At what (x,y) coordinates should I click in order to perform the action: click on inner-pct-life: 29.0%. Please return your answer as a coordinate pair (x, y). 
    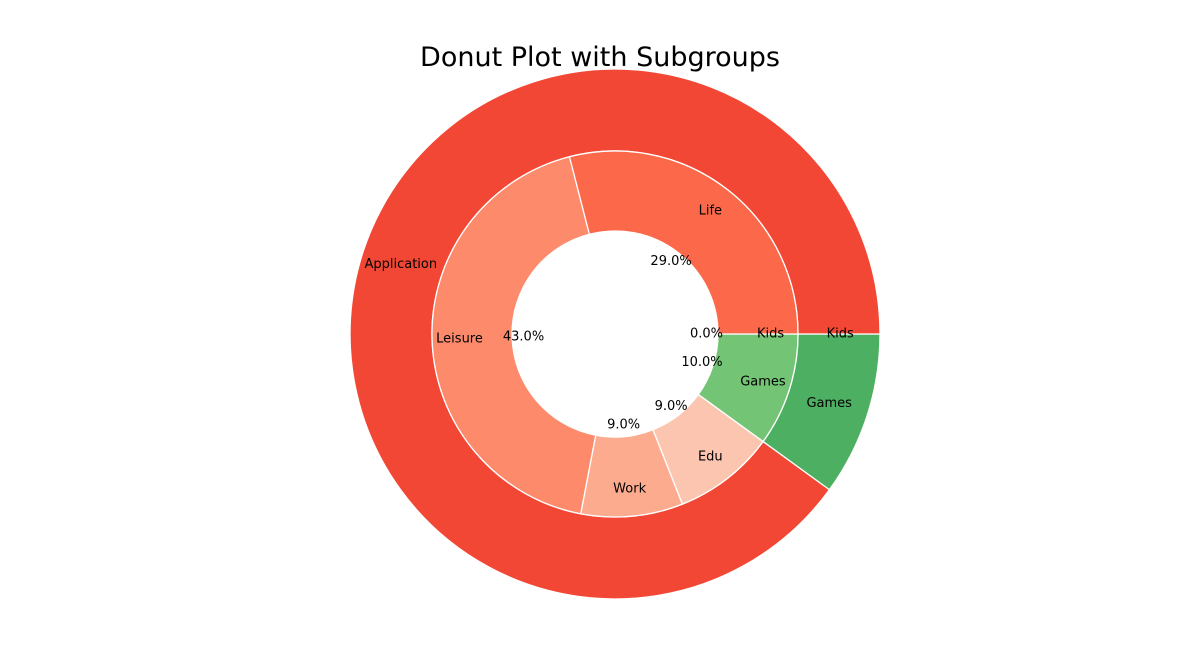
    Looking at the image, I should click on (670, 261).